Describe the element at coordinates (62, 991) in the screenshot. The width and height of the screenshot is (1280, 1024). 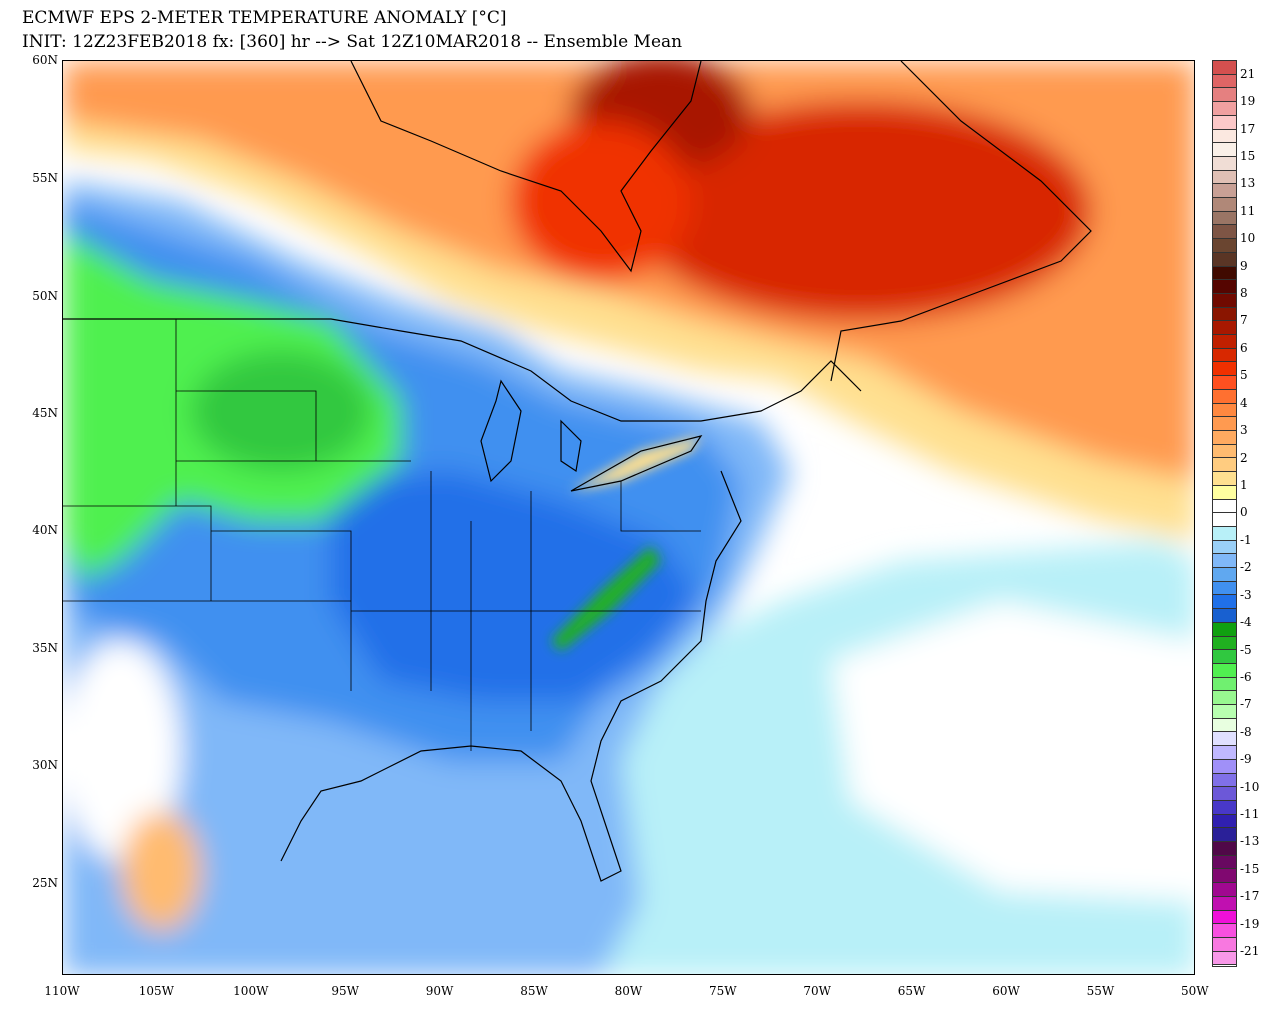
I see `lon-label: 110W` at that location.